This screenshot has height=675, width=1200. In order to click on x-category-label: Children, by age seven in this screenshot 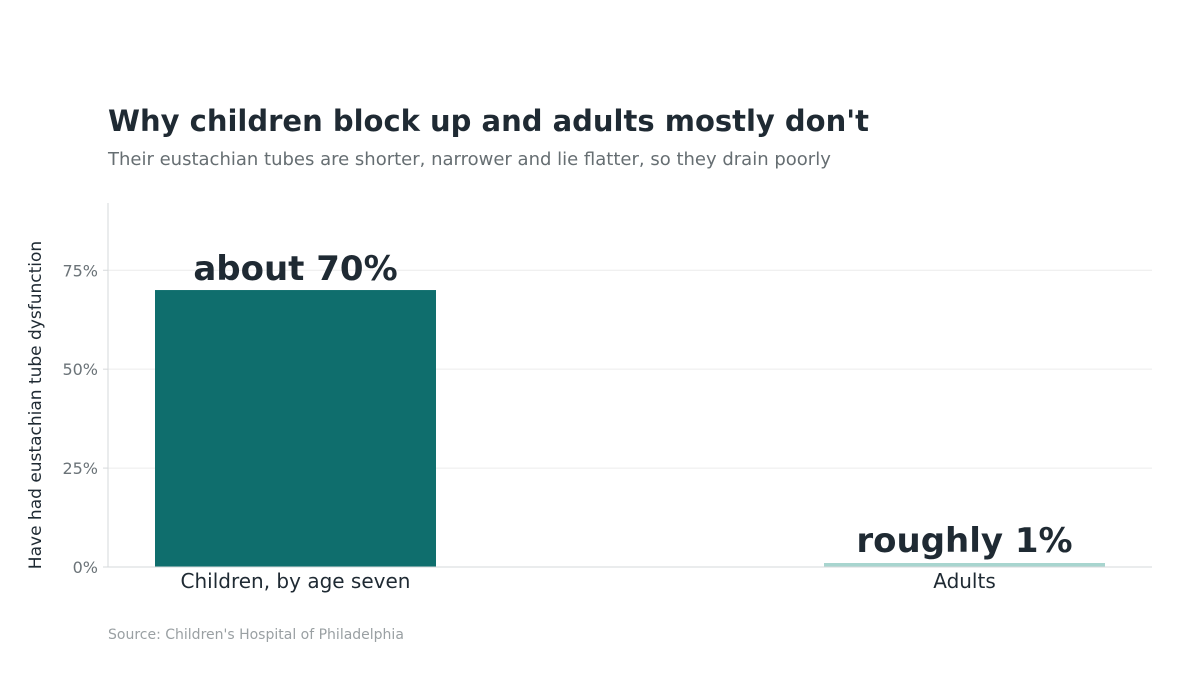, I will do `click(296, 581)`.